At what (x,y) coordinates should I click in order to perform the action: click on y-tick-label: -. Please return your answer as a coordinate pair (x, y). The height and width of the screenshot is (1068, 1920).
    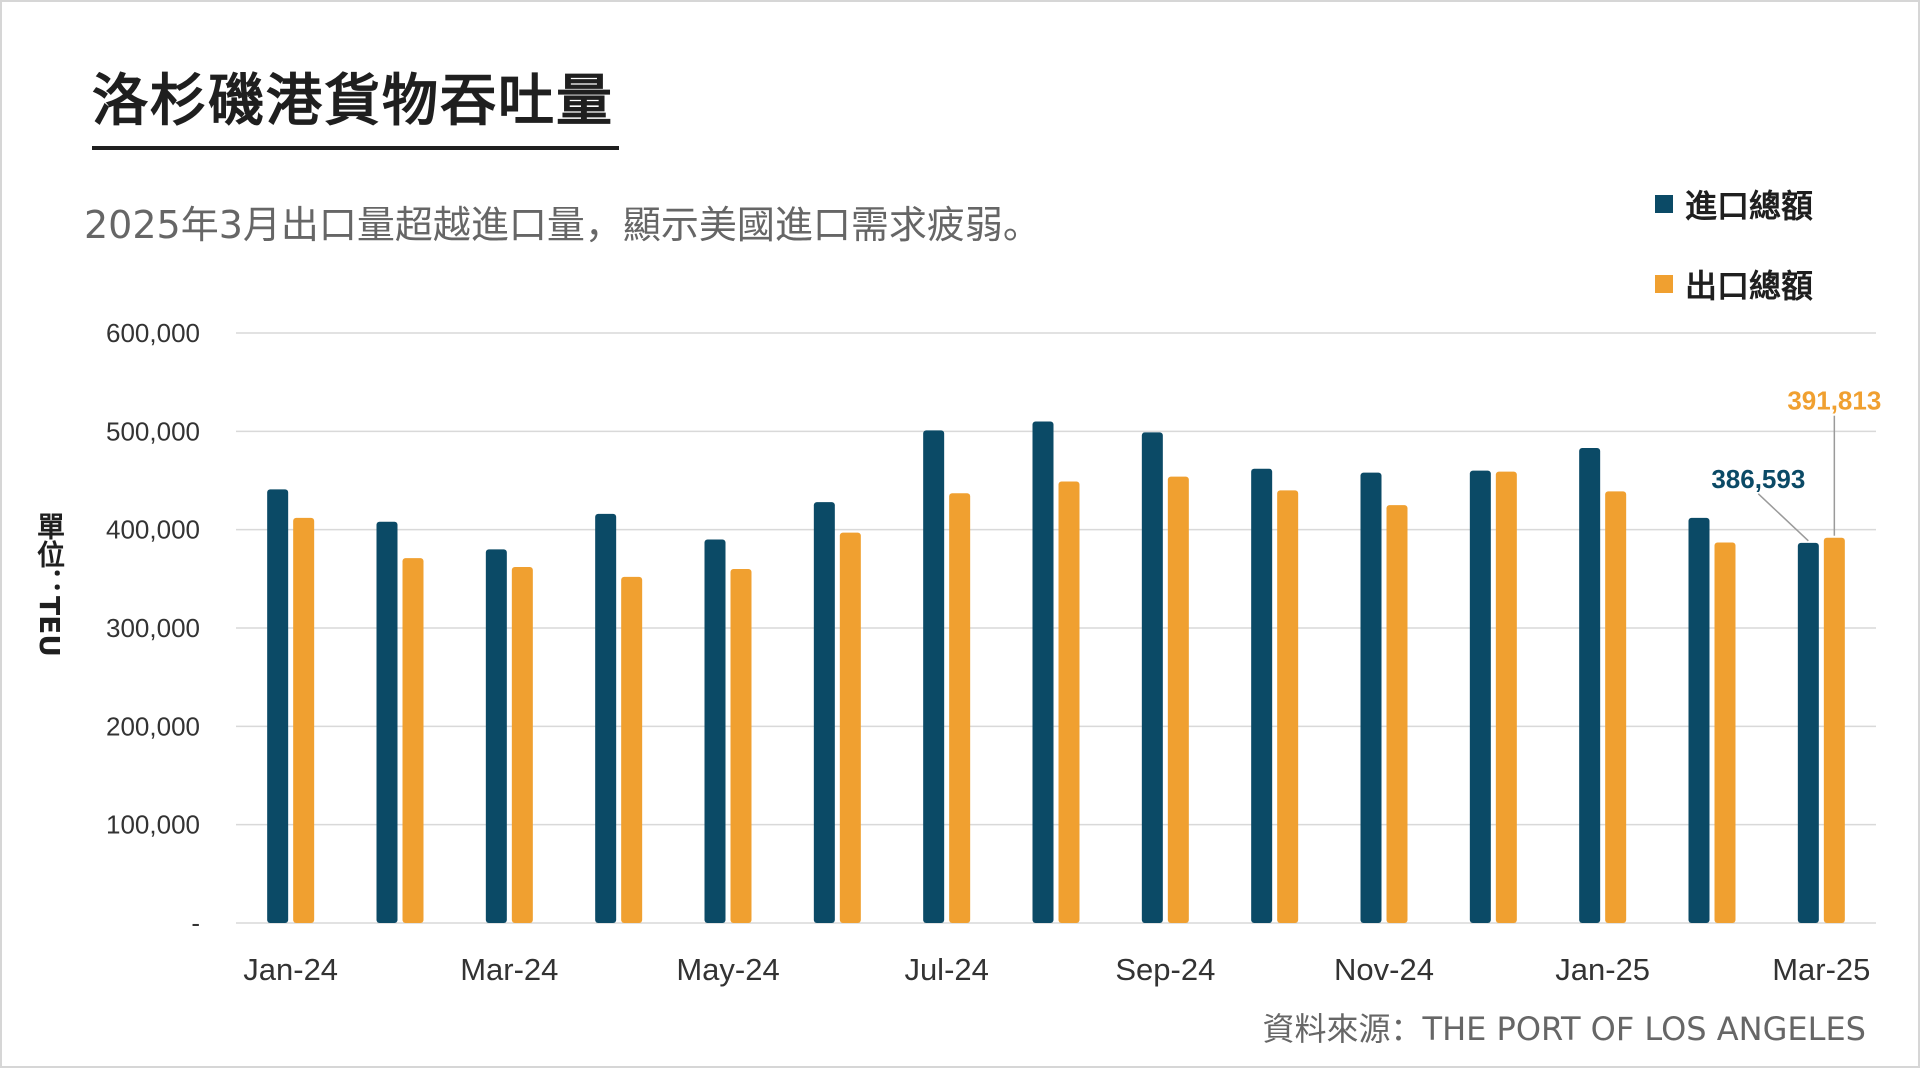
    Looking at the image, I should click on (195, 923).